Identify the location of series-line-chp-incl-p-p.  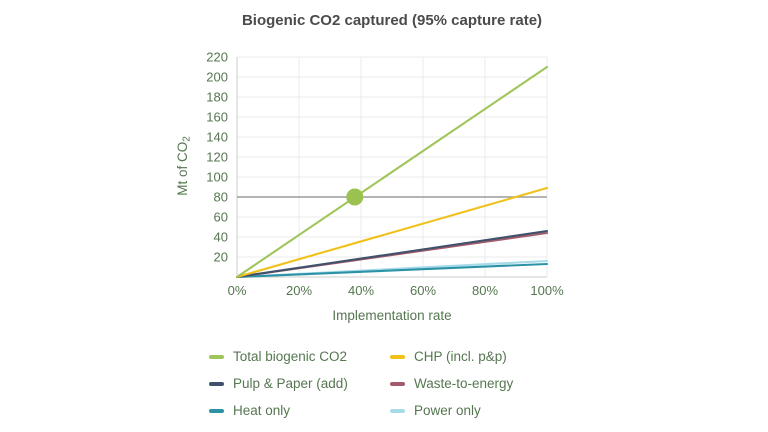
(392, 232).